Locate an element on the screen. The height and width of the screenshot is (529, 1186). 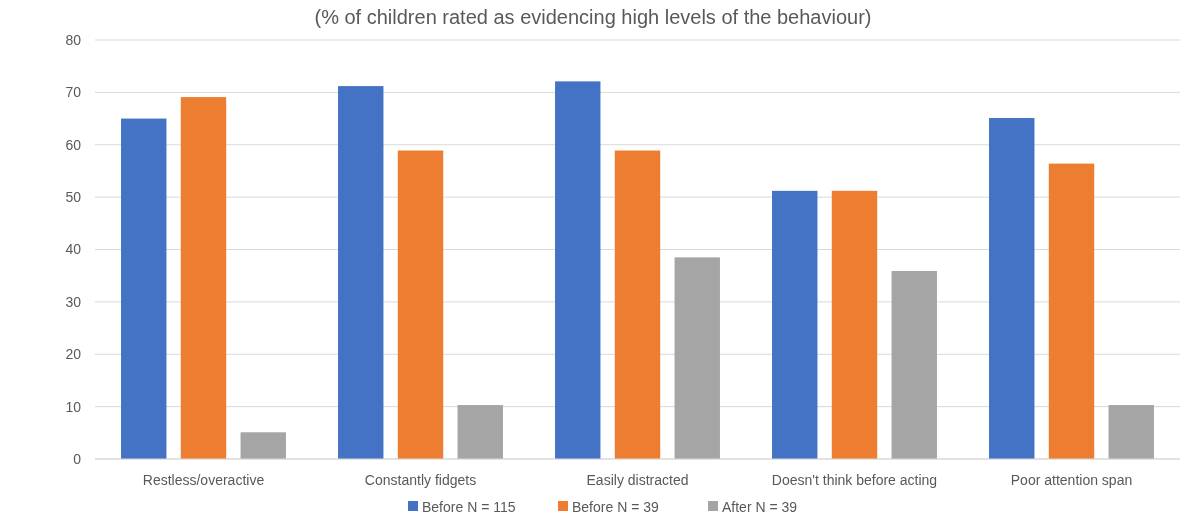
y-tick-label: 40 is located at coordinates (73, 249).